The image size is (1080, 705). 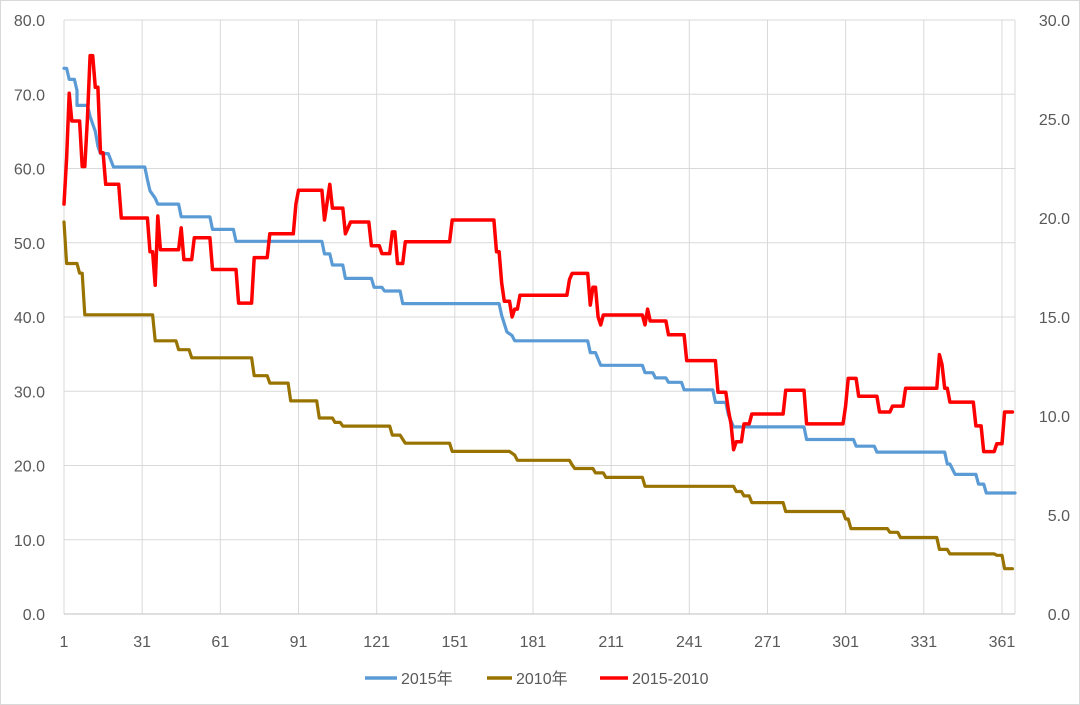 What do you see at coordinates (923, 642) in the screenshot?
I see `x-tick-label: 331` at bounding box center [923, 642].